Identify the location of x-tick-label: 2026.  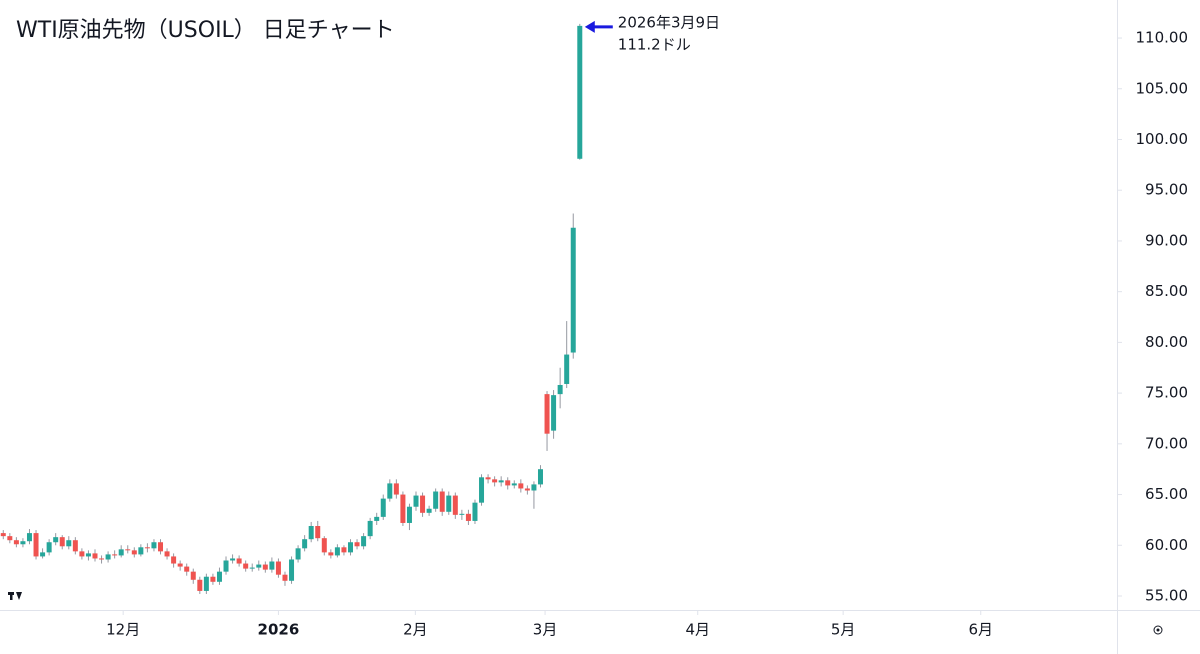
(279, 630).